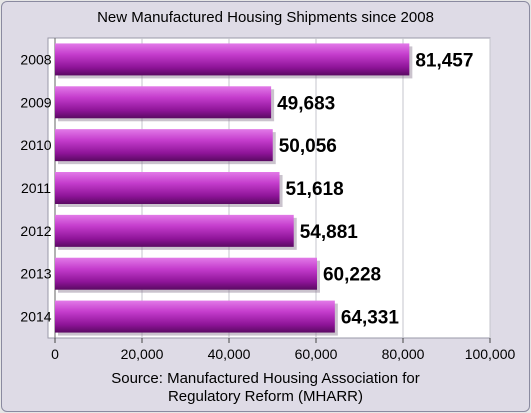 The width and height of the screenshot is (531, 413). What do you see at coordinates (35, 102) in the screenshot?
I see `y-tick-label: 2009` at bounding box center [35, 102].